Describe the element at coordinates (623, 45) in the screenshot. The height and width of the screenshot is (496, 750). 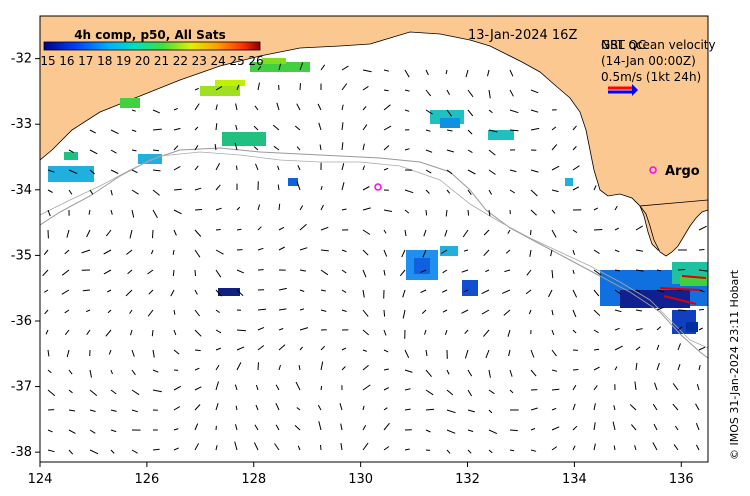
I see `legend-line3: GSL QC` at that location.